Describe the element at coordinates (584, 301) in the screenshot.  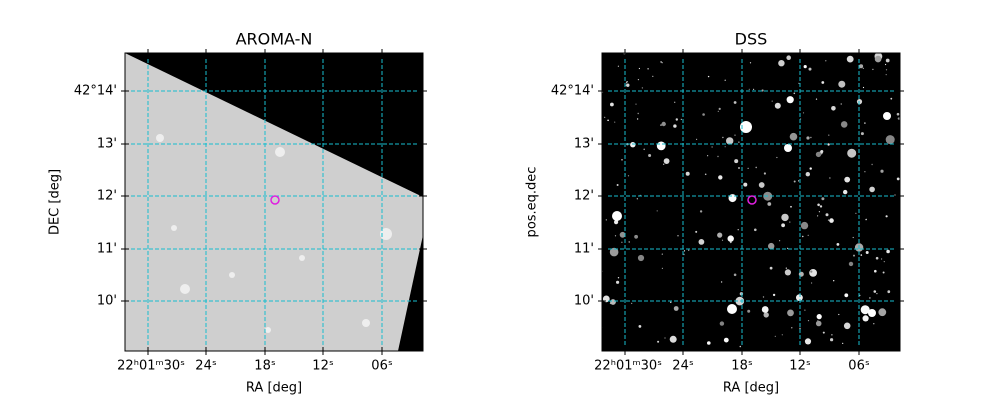
I see `y-tick-label: 10'` at that location.